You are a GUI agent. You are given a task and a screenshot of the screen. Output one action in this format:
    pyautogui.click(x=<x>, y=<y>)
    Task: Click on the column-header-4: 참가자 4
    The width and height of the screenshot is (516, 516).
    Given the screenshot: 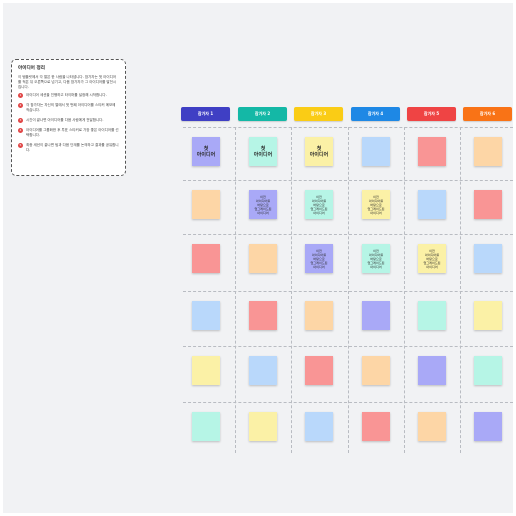 What is the action you would take?
    pyautogui.click(x=375, y=114)
    